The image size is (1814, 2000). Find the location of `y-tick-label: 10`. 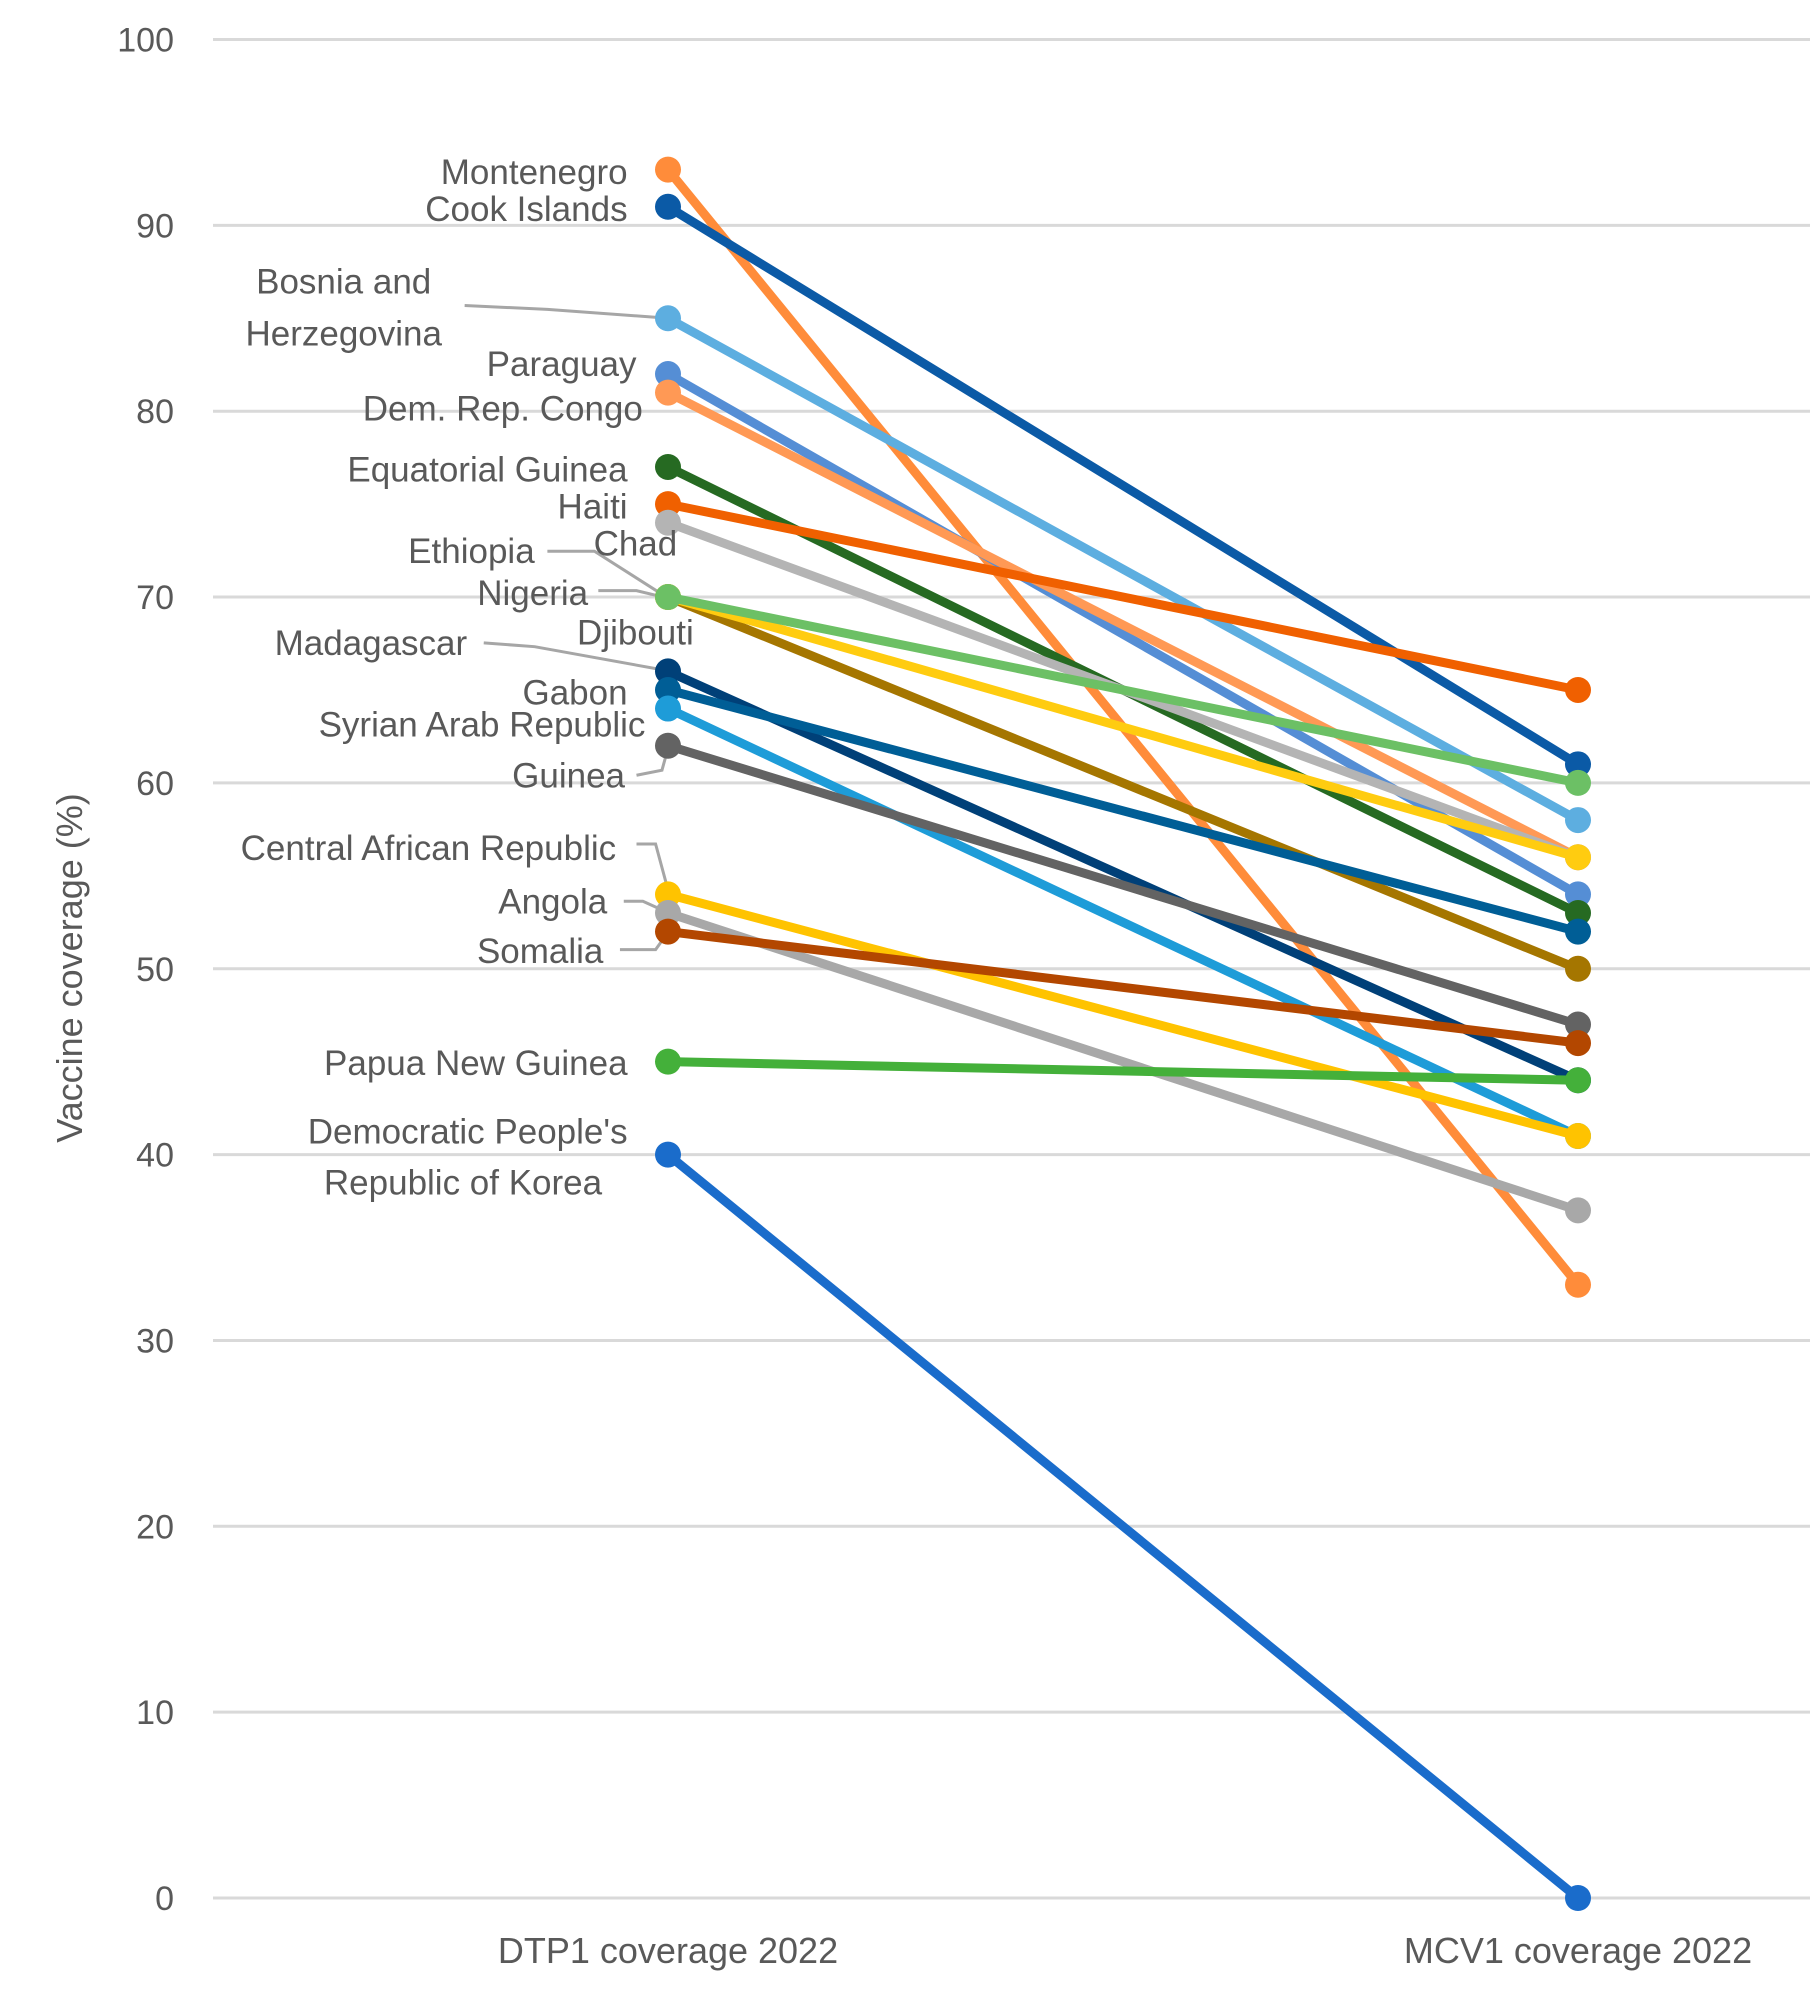

y-tick-label: 10 is located at coordinates (155, 1713).